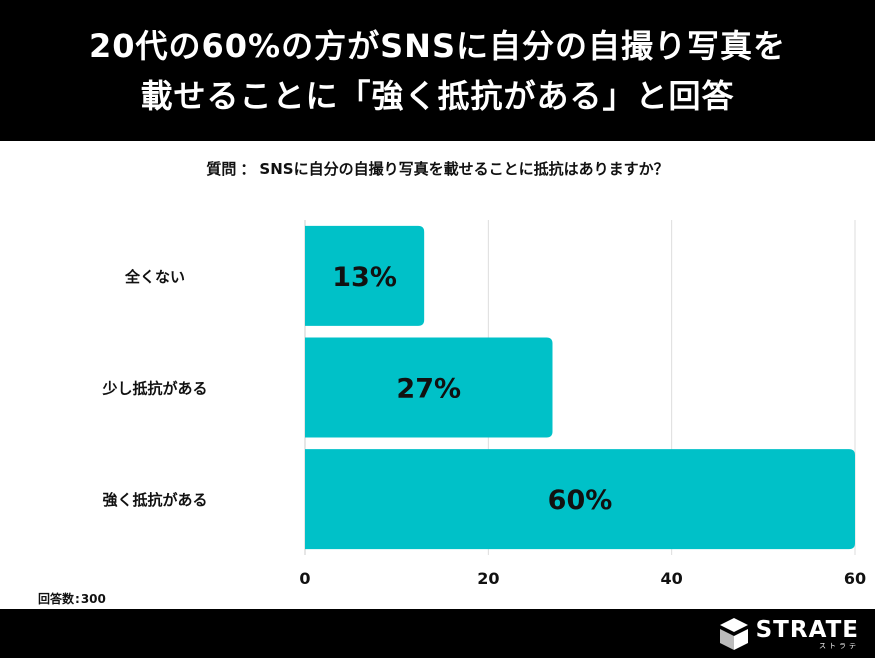  I want to click on logo-subtext: ストラテ, so click(839, 645).